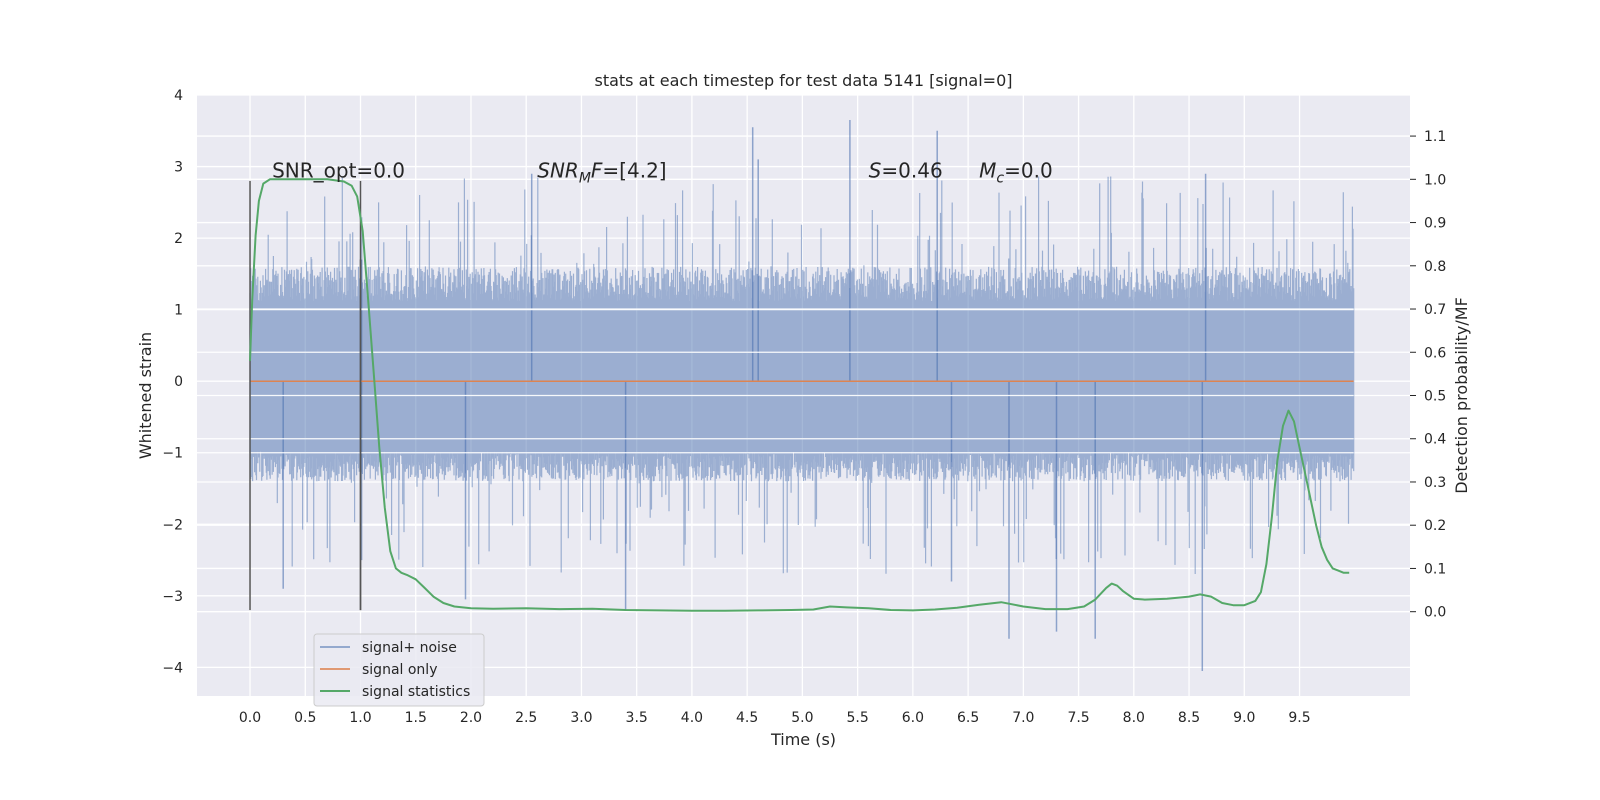 Image resolution: width=1600 pixels, height=800 pixels. What do you see at coordinates (637, 718) in the screenshot?
I see `x-tick-label: 3.5` at bounding box center [637, 718].